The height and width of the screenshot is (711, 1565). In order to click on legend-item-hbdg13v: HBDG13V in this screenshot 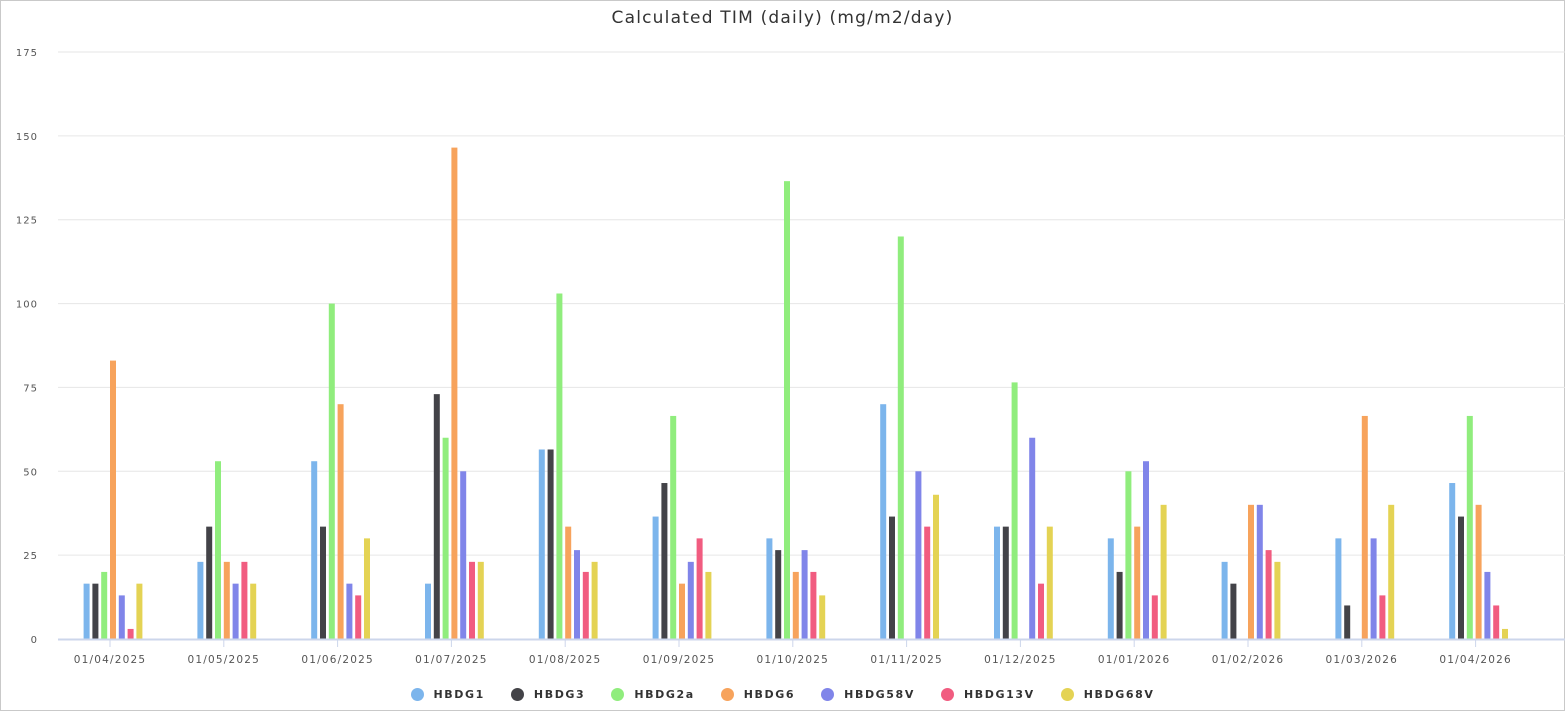, I will do `click(987, 694)`.